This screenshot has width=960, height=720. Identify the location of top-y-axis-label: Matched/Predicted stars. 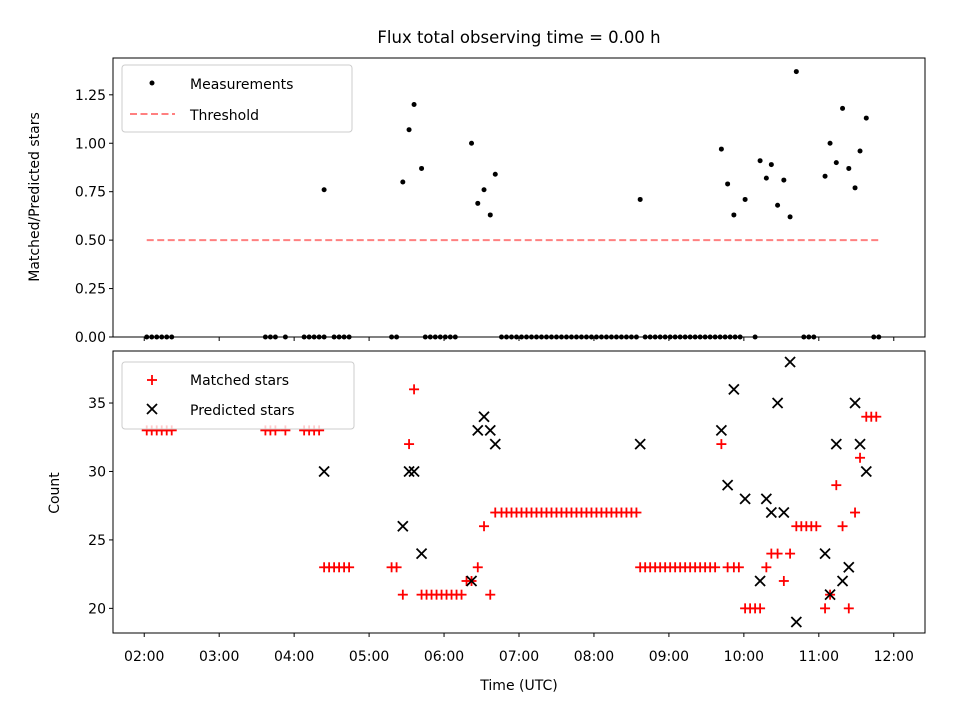
(35, 197).